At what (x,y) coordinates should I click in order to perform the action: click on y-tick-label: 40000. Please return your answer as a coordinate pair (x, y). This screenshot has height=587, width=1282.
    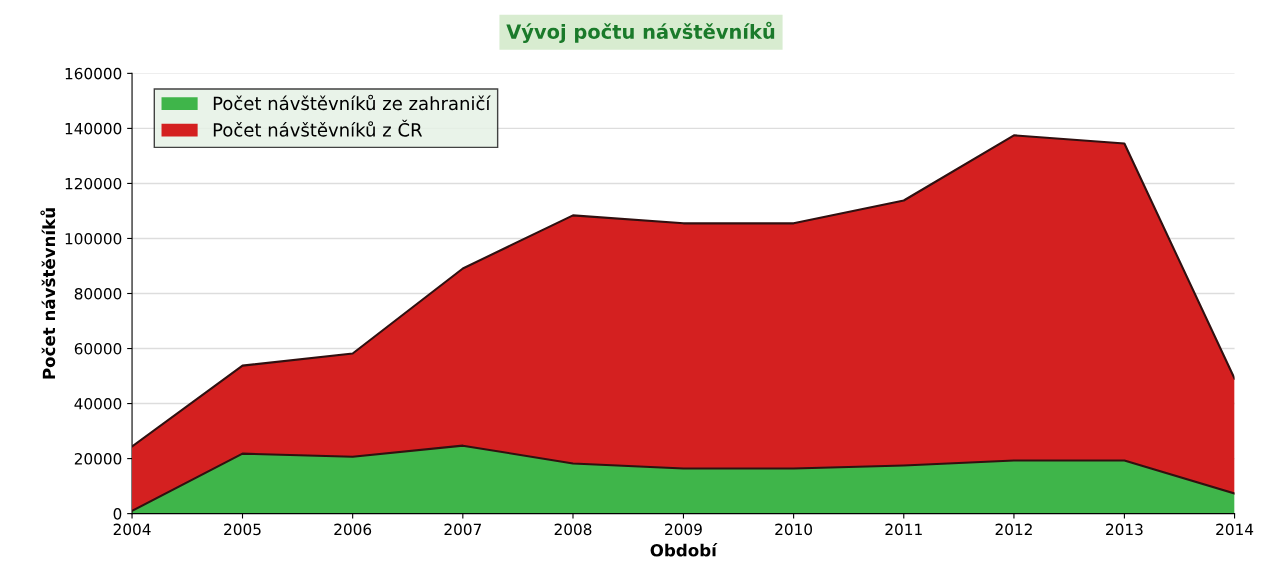
    Looking at the image, I should click on (98, 404).